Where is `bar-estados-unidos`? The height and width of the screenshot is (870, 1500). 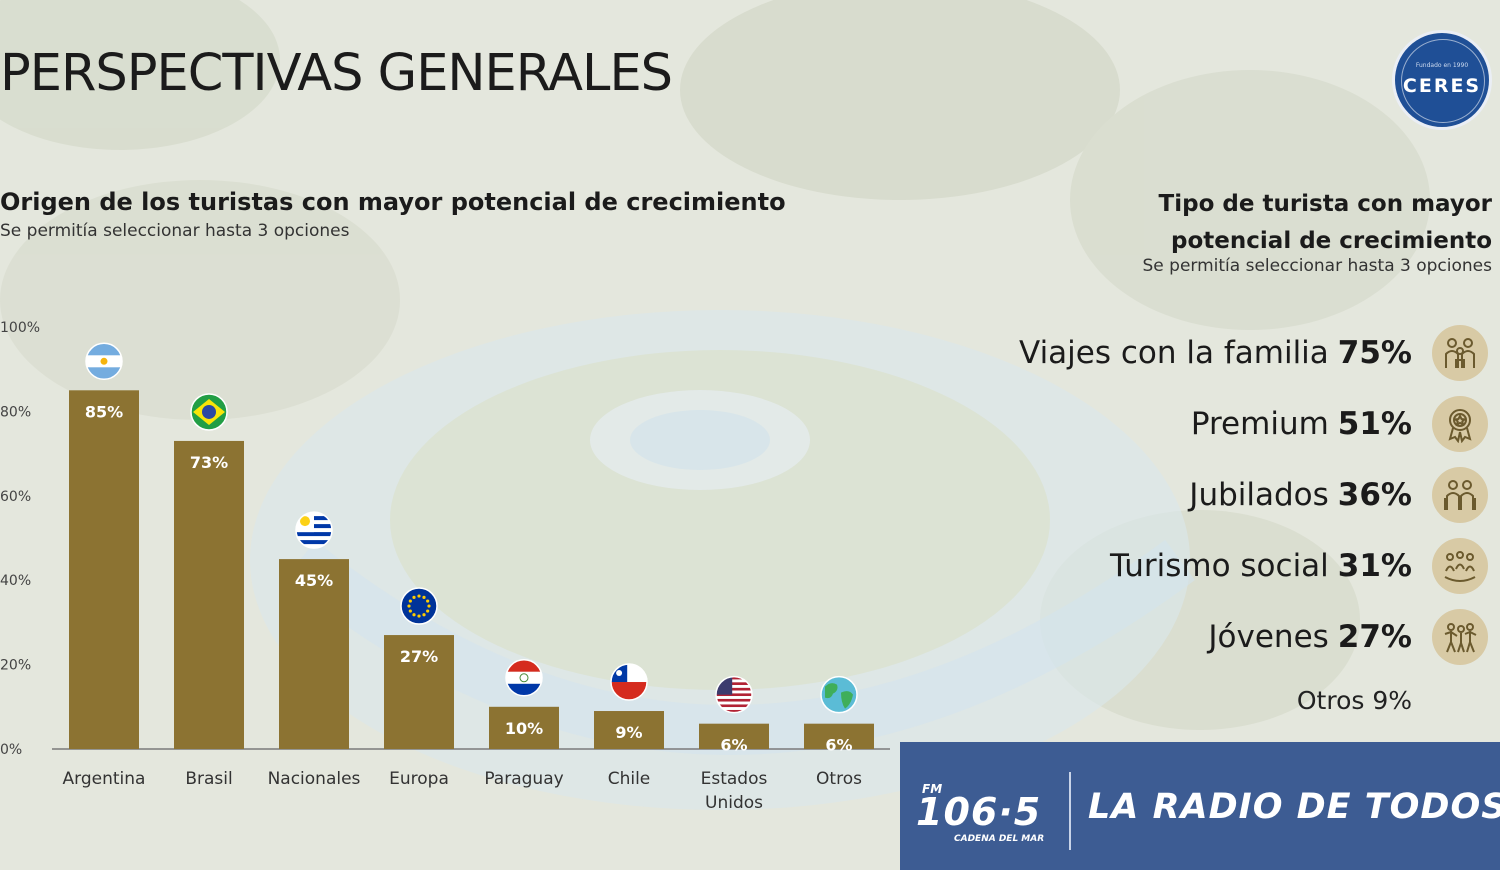
bar-estados-unidos is located at coordinates (734, 736).